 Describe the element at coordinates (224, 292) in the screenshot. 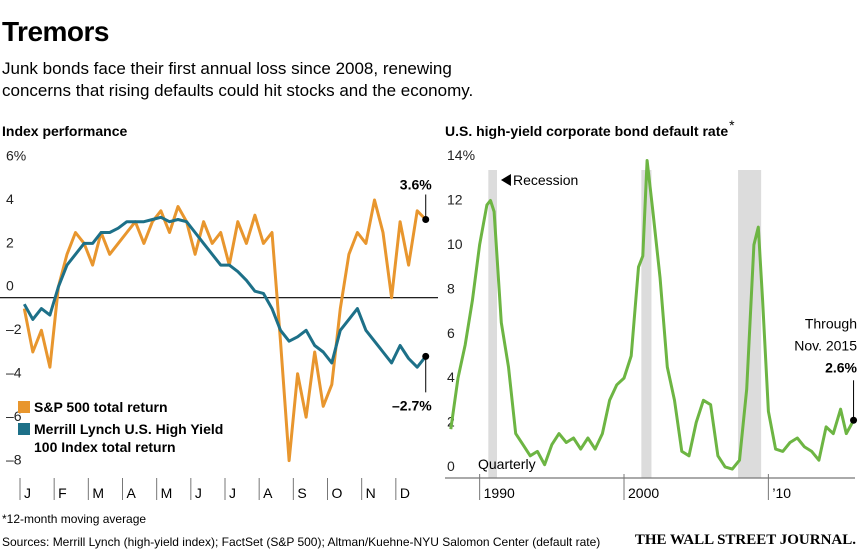

I see `series-line` at that location.